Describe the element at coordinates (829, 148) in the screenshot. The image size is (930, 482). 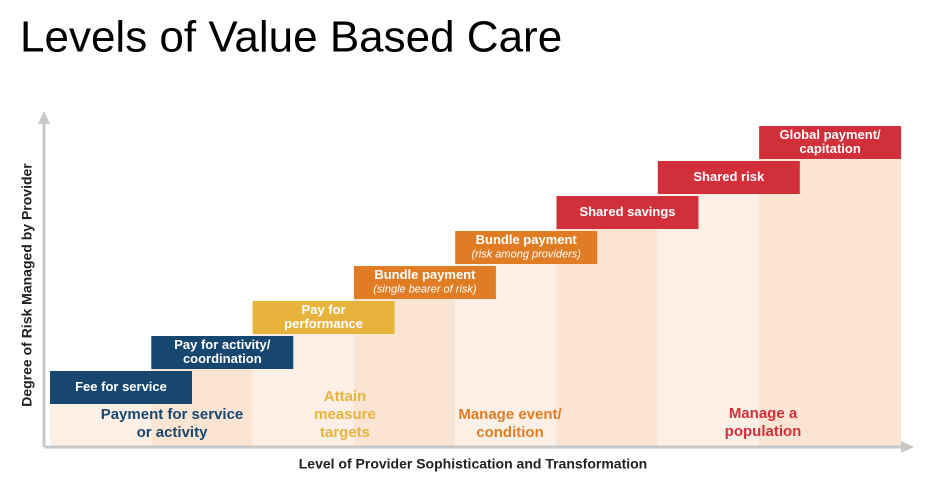
I see `step-label: capitation` at that location.